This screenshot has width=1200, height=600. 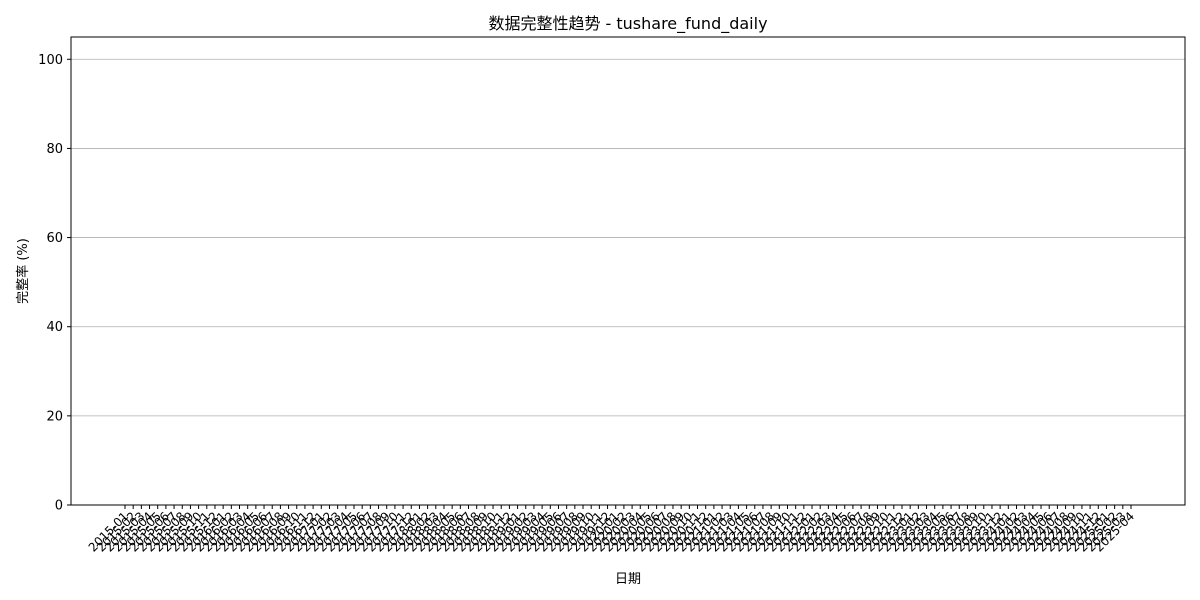 What do you see at coordinates (628, 579) in the screenshot?
I see `x-axis-label: 日期` at bounding box center [628, 579].